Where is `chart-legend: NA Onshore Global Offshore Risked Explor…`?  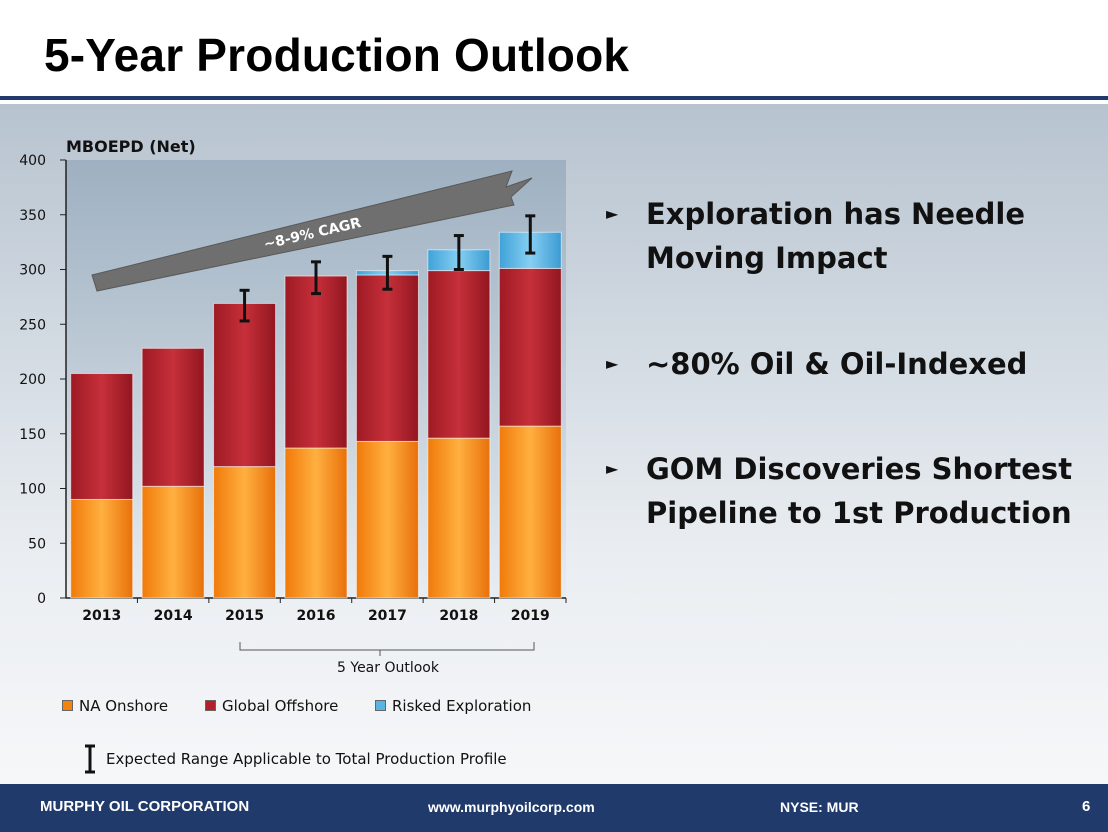 chart-legend: NA Onshore Global Offshore Risked Explor… is located at coordinates (322, 706).